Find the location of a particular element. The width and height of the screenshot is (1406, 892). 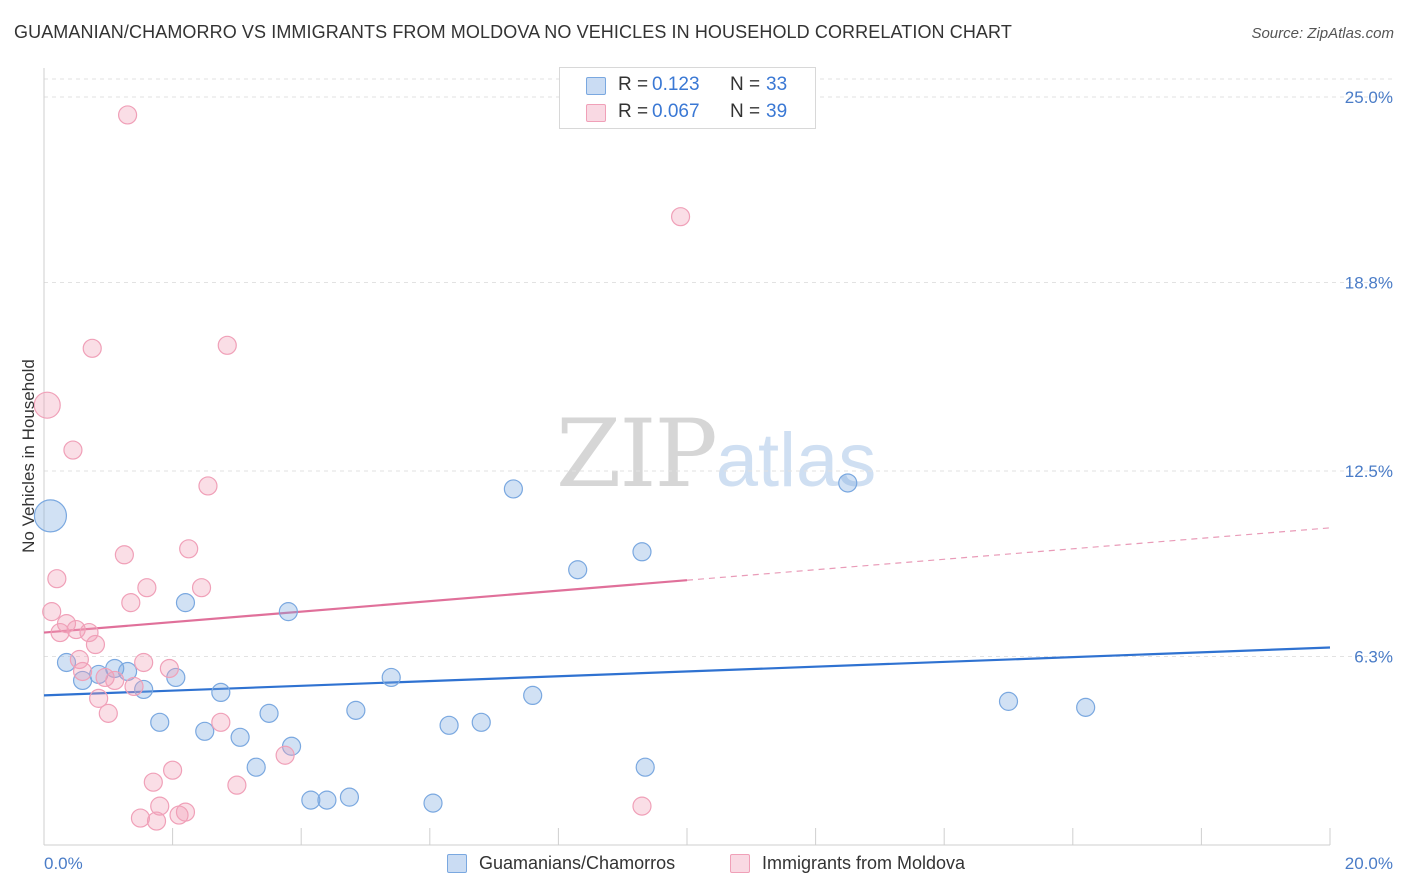

y-tick-label: 25.0% is located at coordinates (1369, 97).